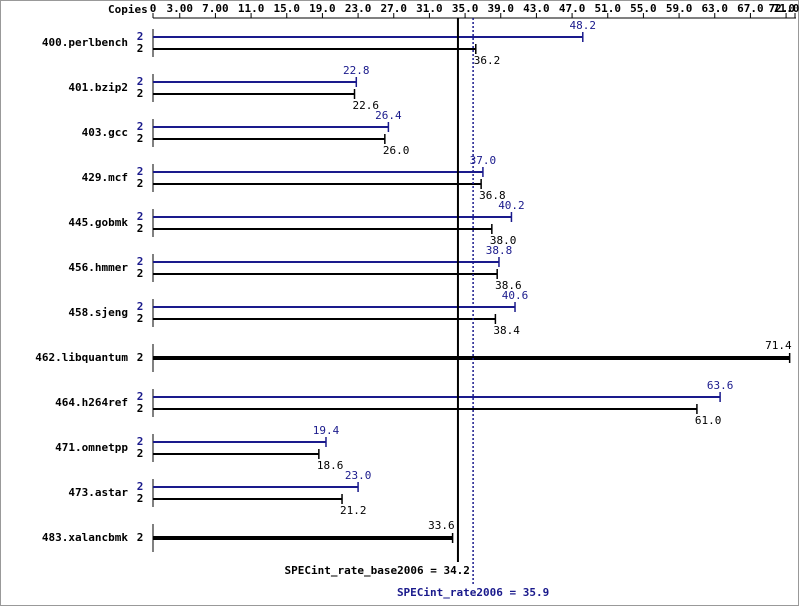  Describe the element at coordinates (536, 8) in the screenshot. I see `x-tick-label: 43.0` at that location.